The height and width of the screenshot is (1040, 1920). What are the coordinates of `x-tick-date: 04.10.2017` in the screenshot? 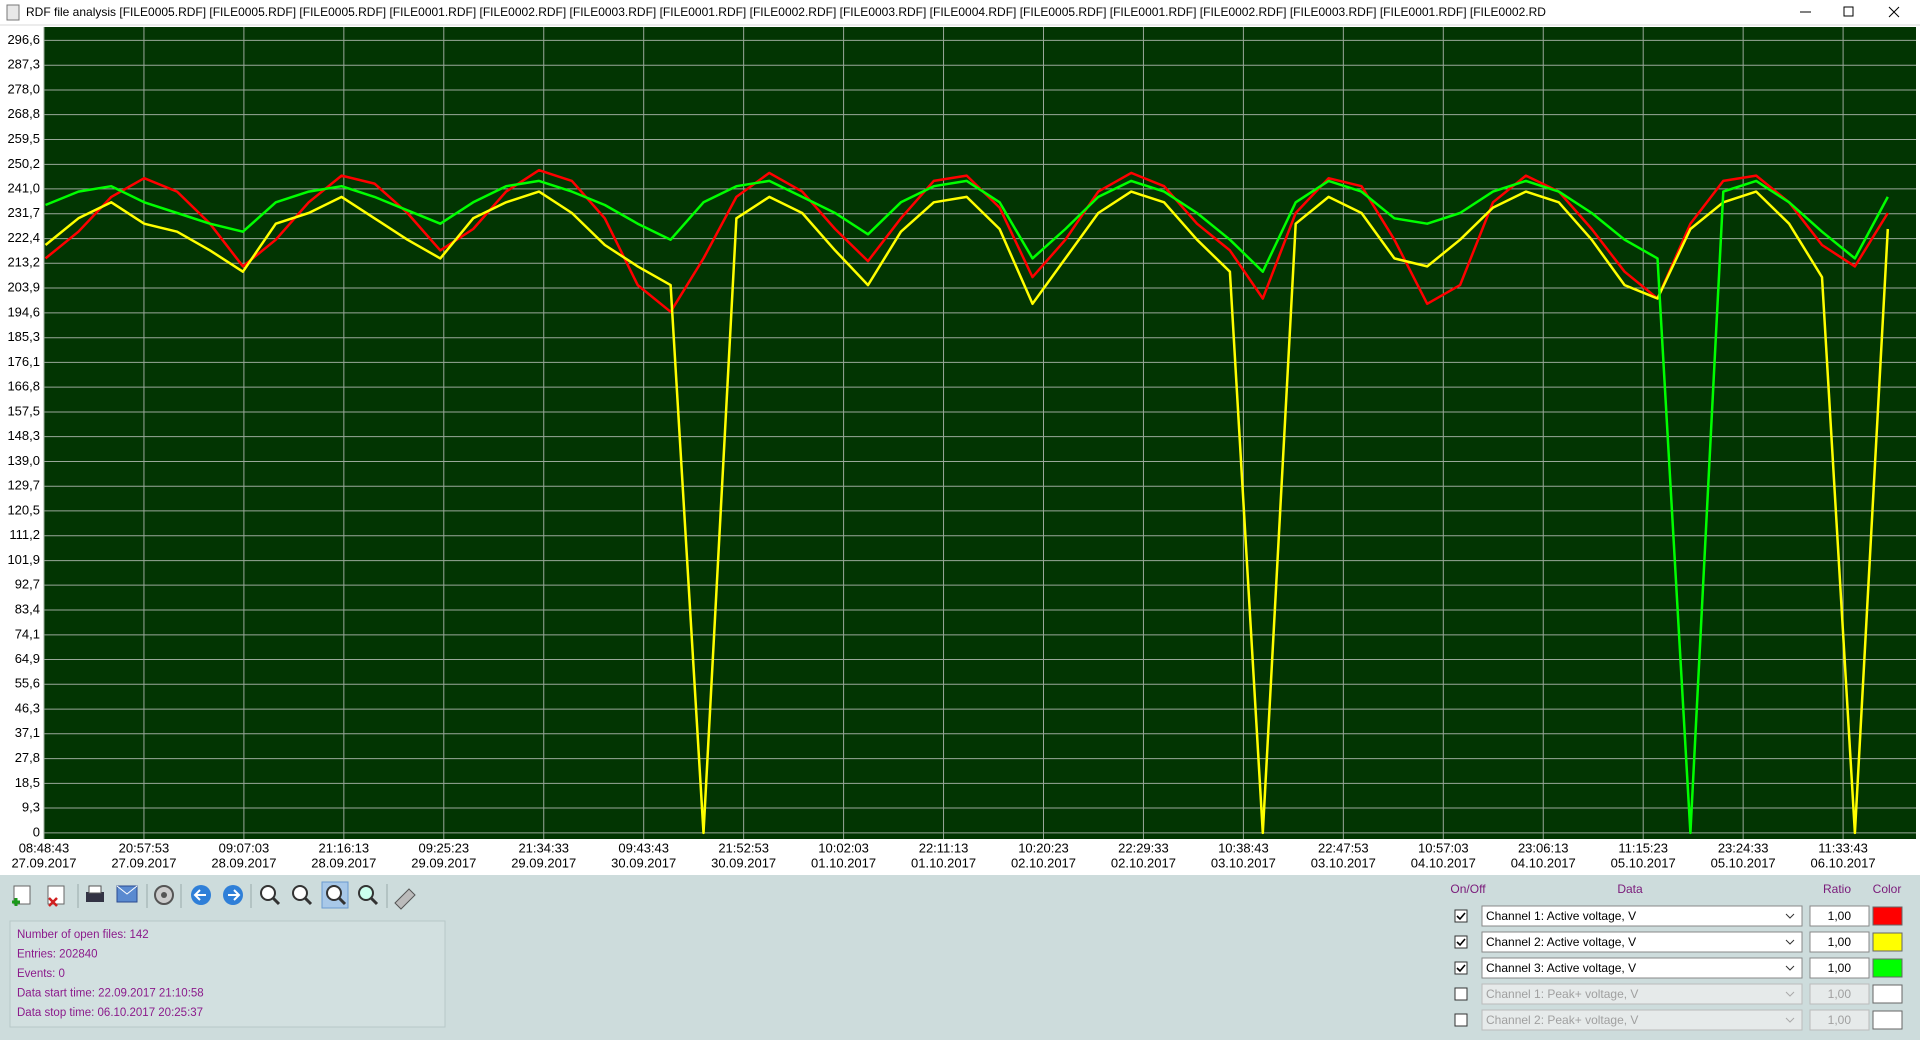 It's located at (1543, 862).